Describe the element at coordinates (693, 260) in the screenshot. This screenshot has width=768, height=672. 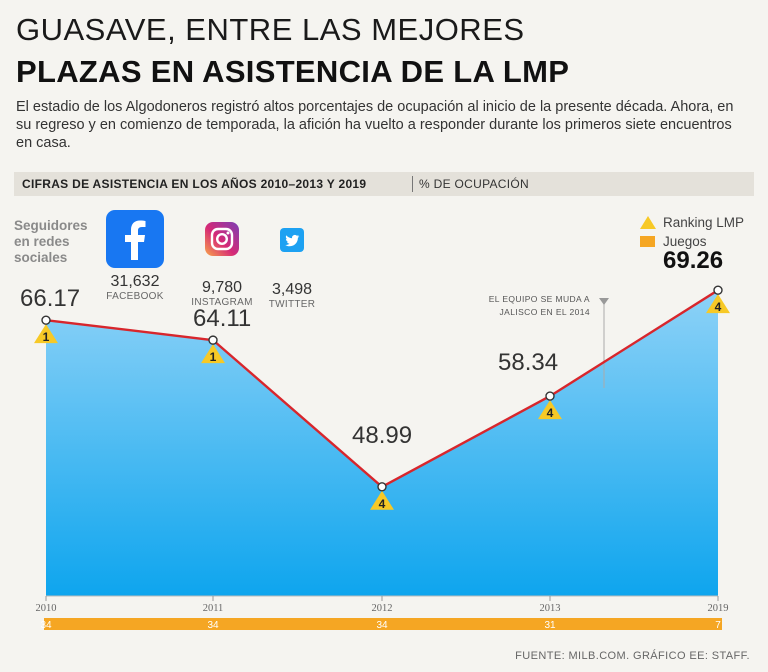
I see `value-label-2019: 69.26` at that location.